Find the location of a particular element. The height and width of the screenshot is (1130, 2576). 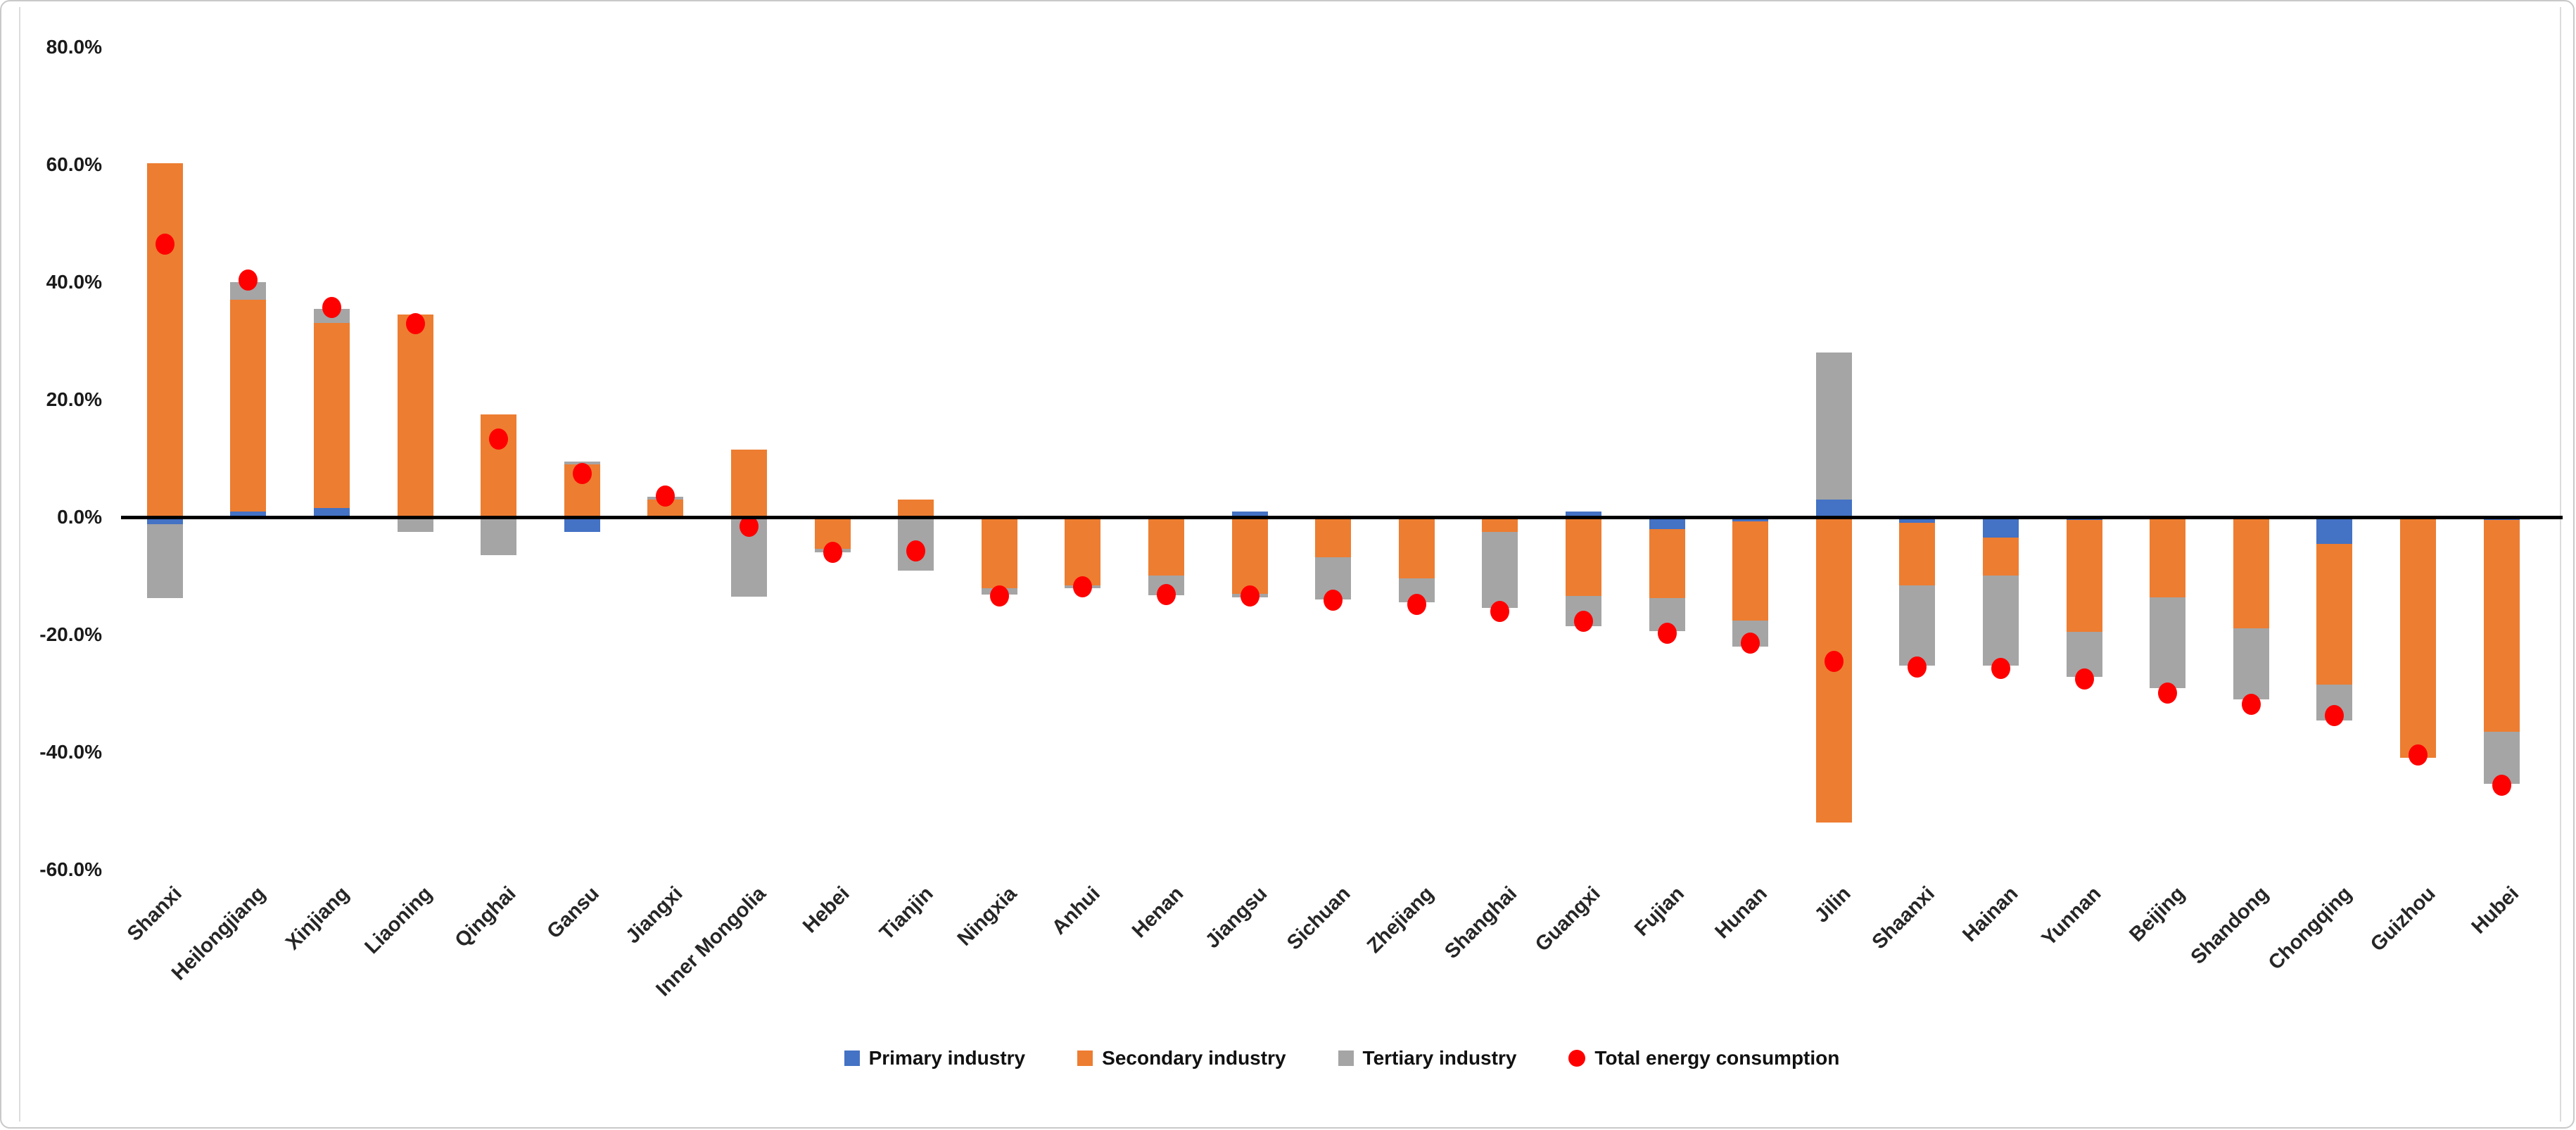

legend-item-primary-industry: Primary industry is located at coordinates (935, 1058).